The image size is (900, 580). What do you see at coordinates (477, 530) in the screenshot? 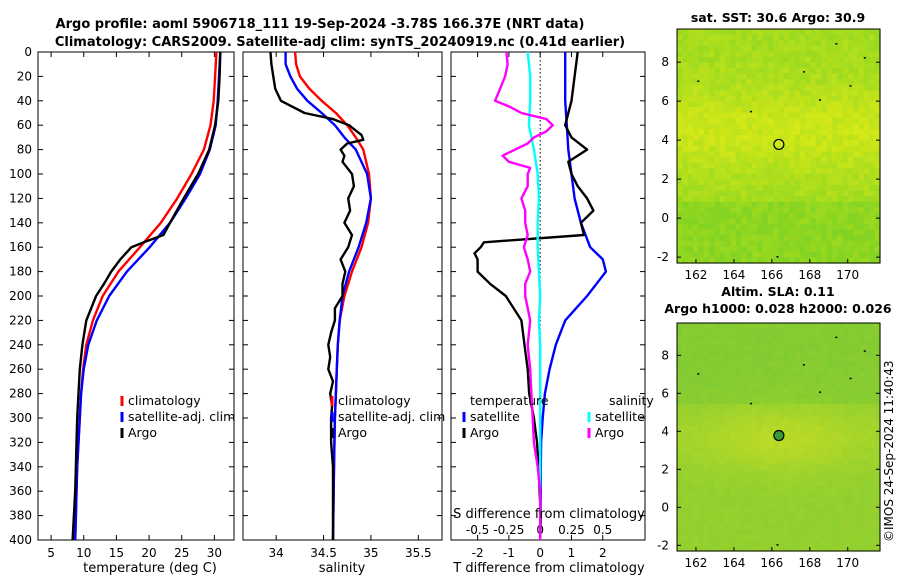
I see `s-tick-label: -0.5` at bounding box center [477, 530].